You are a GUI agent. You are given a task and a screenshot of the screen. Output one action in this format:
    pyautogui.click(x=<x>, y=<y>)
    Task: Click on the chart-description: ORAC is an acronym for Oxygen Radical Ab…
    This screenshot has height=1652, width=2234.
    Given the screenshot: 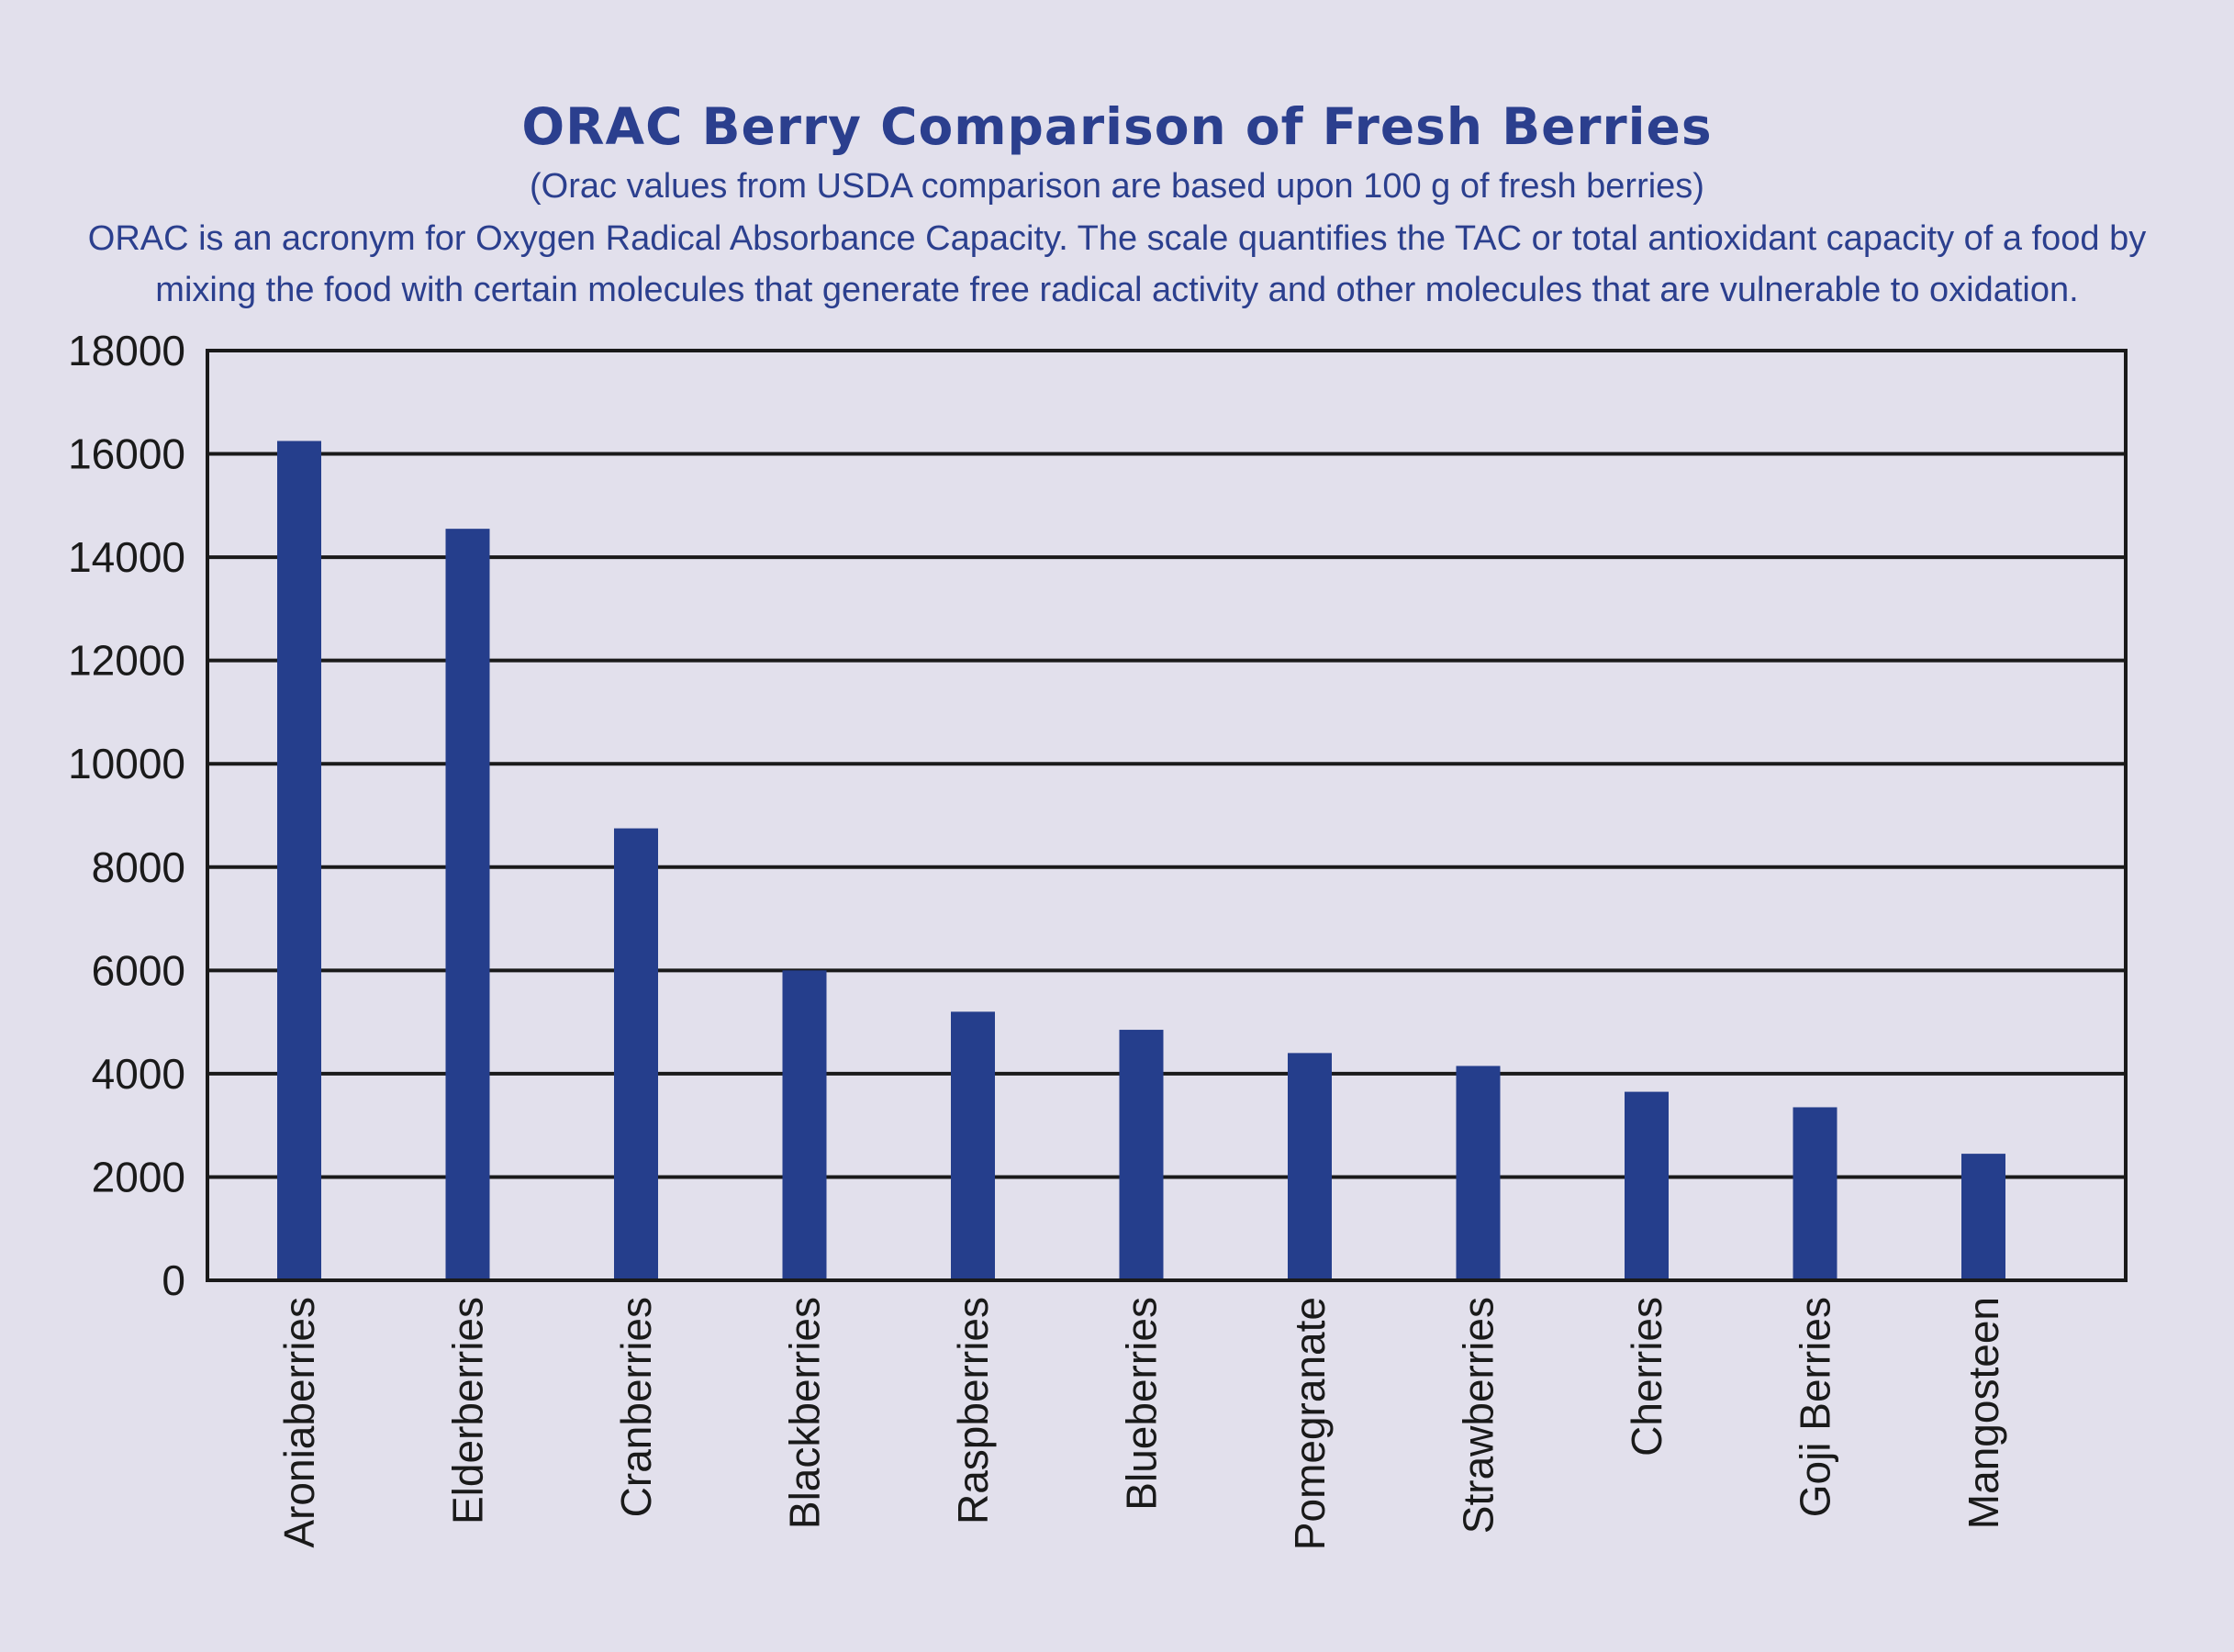 What is the action you would take?
    pyautogui.click(x=1117, y=264)
    